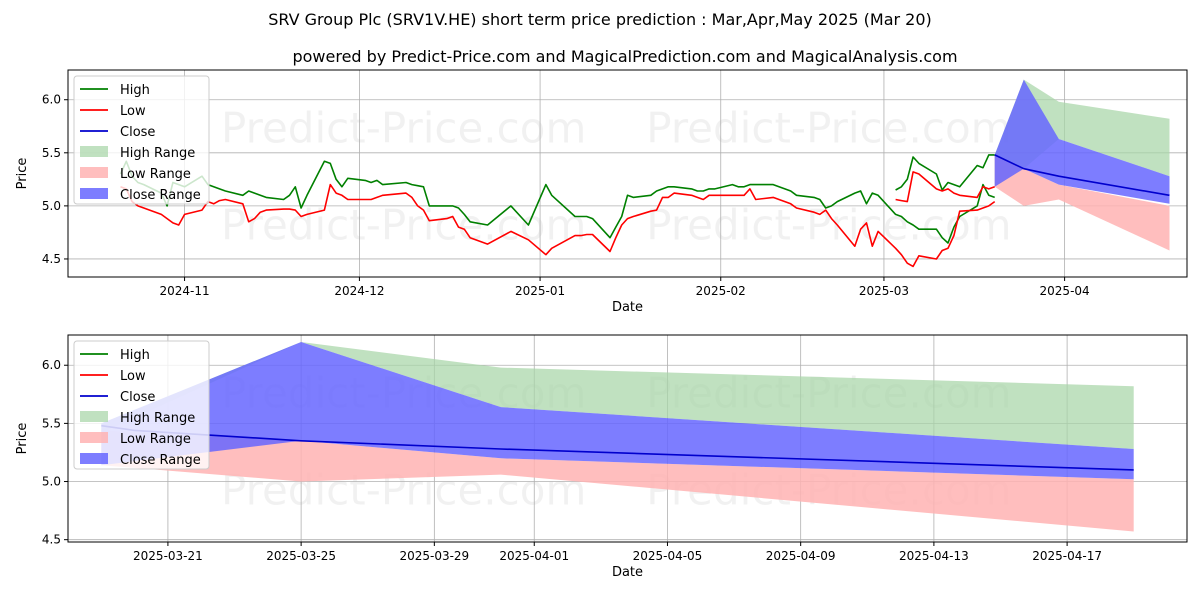 This screenshot has height=604, width=1200. I want to click on low-series-line-late, so click(945, 187).